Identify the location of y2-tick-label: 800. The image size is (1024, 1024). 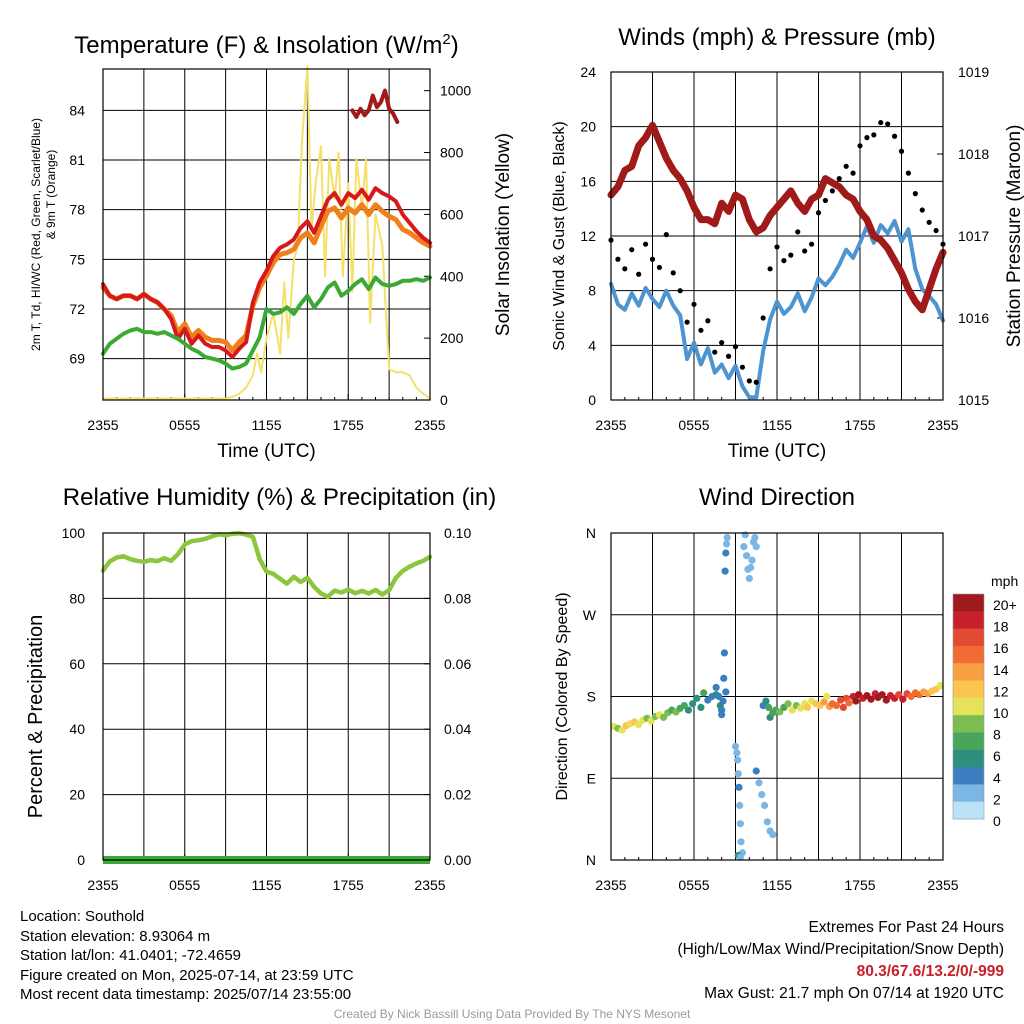
(452, 153).